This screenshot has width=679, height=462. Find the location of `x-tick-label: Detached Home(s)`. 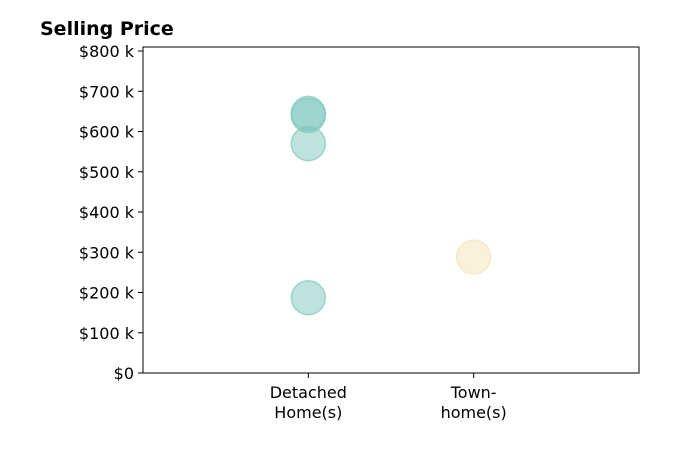

x-tick-label: Detached Home(s) is located at coordinates (308, 402).